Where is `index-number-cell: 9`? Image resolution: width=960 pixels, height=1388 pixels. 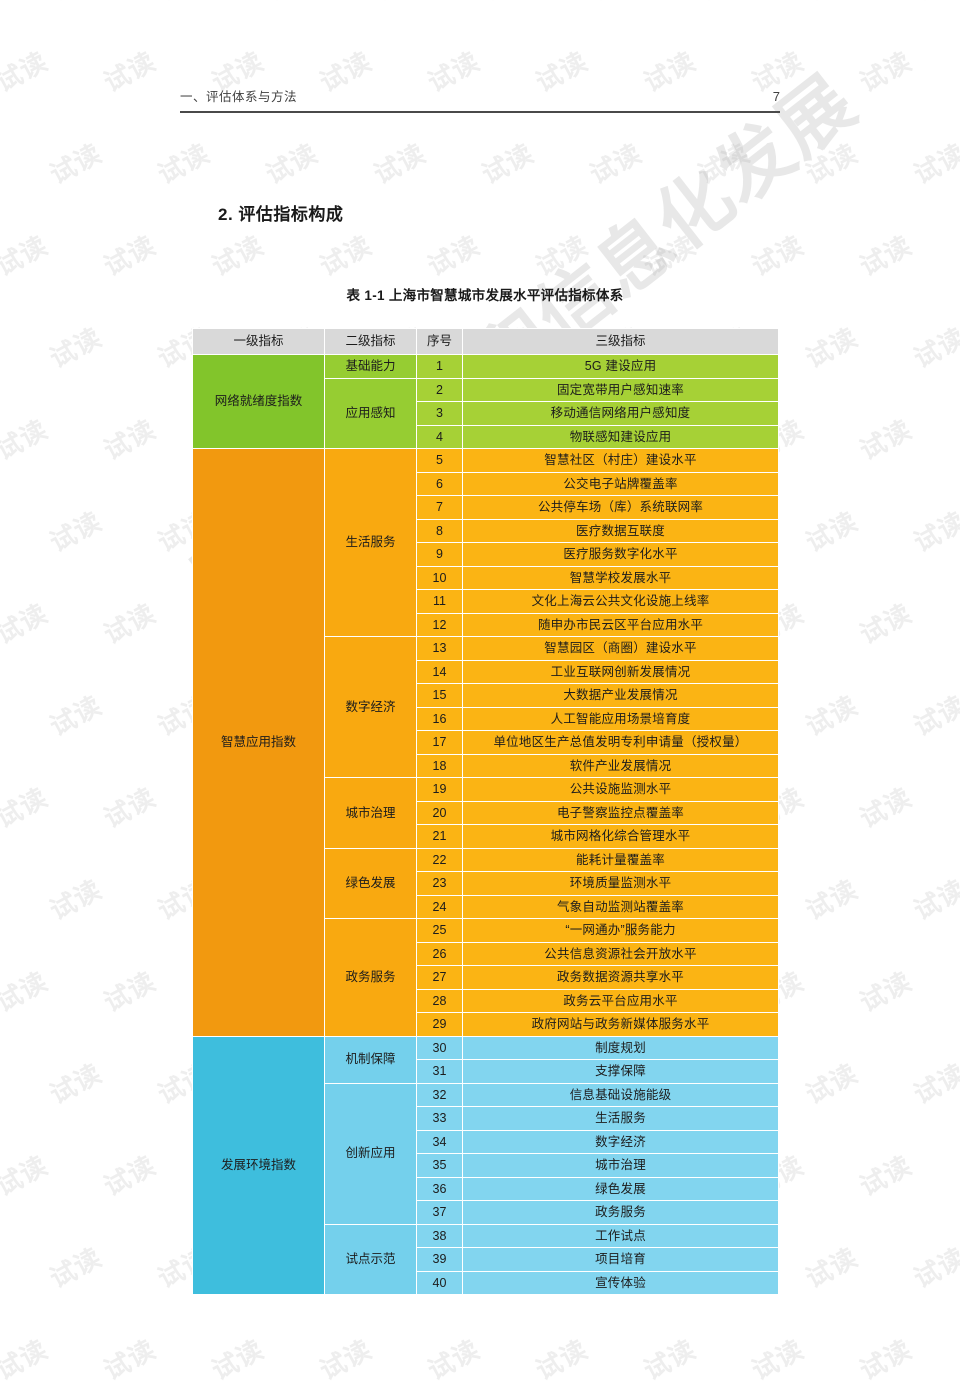
index-number-cell: 9 is located at coordinates (439, 554).